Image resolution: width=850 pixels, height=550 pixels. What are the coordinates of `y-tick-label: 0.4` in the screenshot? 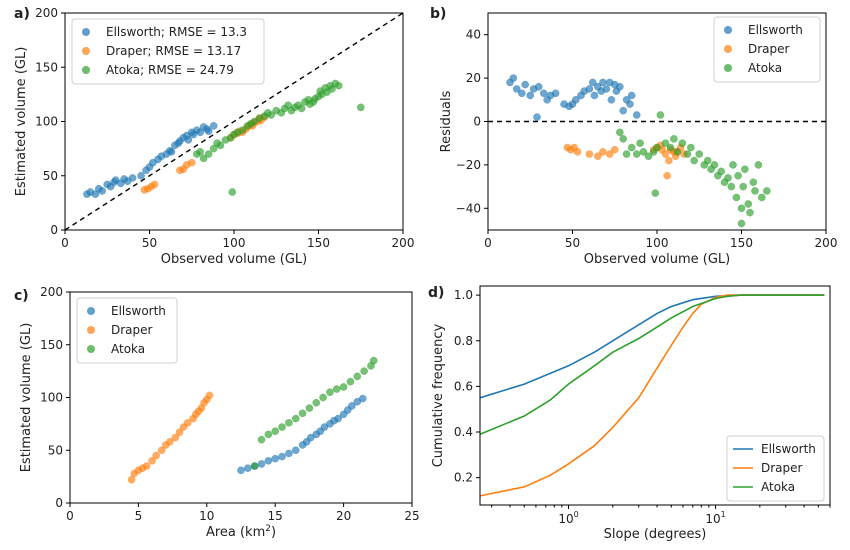 It's located at (463, 432).